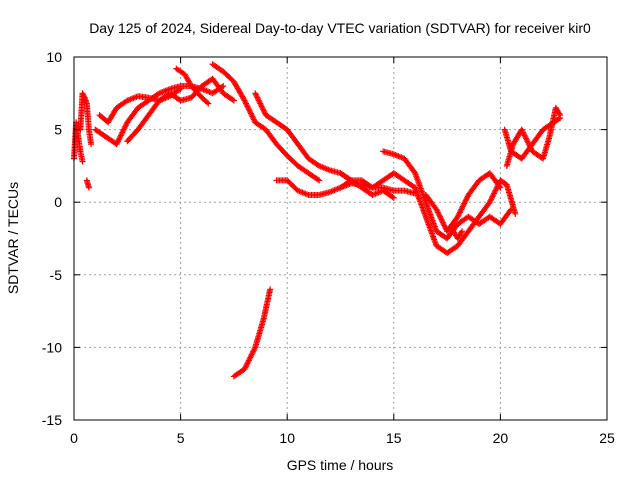 The image size is (640, 480). What do you see at coordinates (13, 238) in the screenshot?
I see `y-axis-label: SDTVAR / TECUs` at bounding box center [13, 238].